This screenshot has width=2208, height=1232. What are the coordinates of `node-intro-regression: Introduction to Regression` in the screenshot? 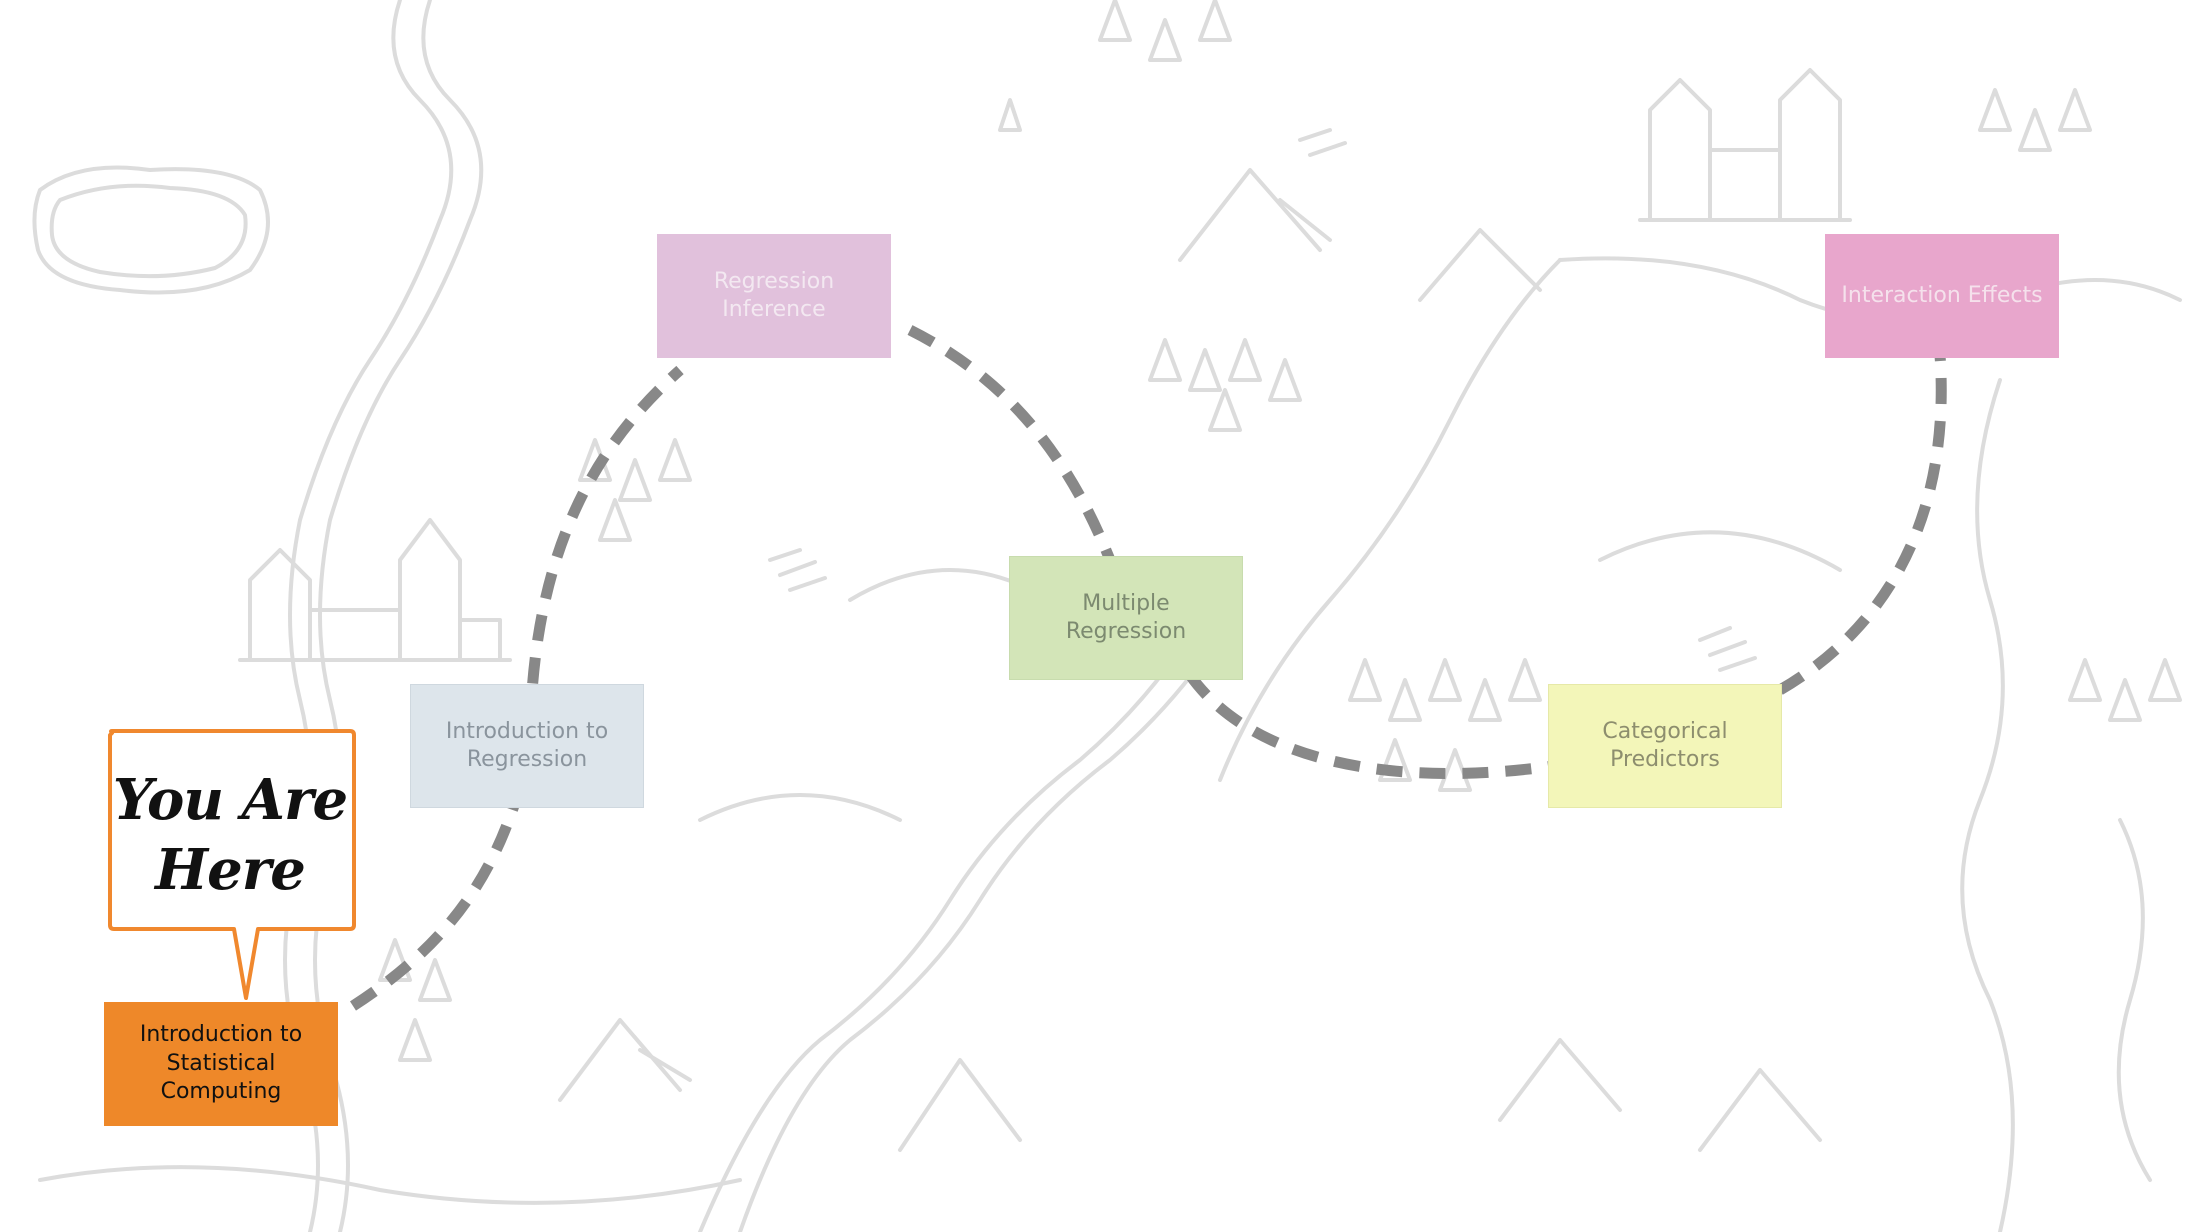 It's located at (527, 746).